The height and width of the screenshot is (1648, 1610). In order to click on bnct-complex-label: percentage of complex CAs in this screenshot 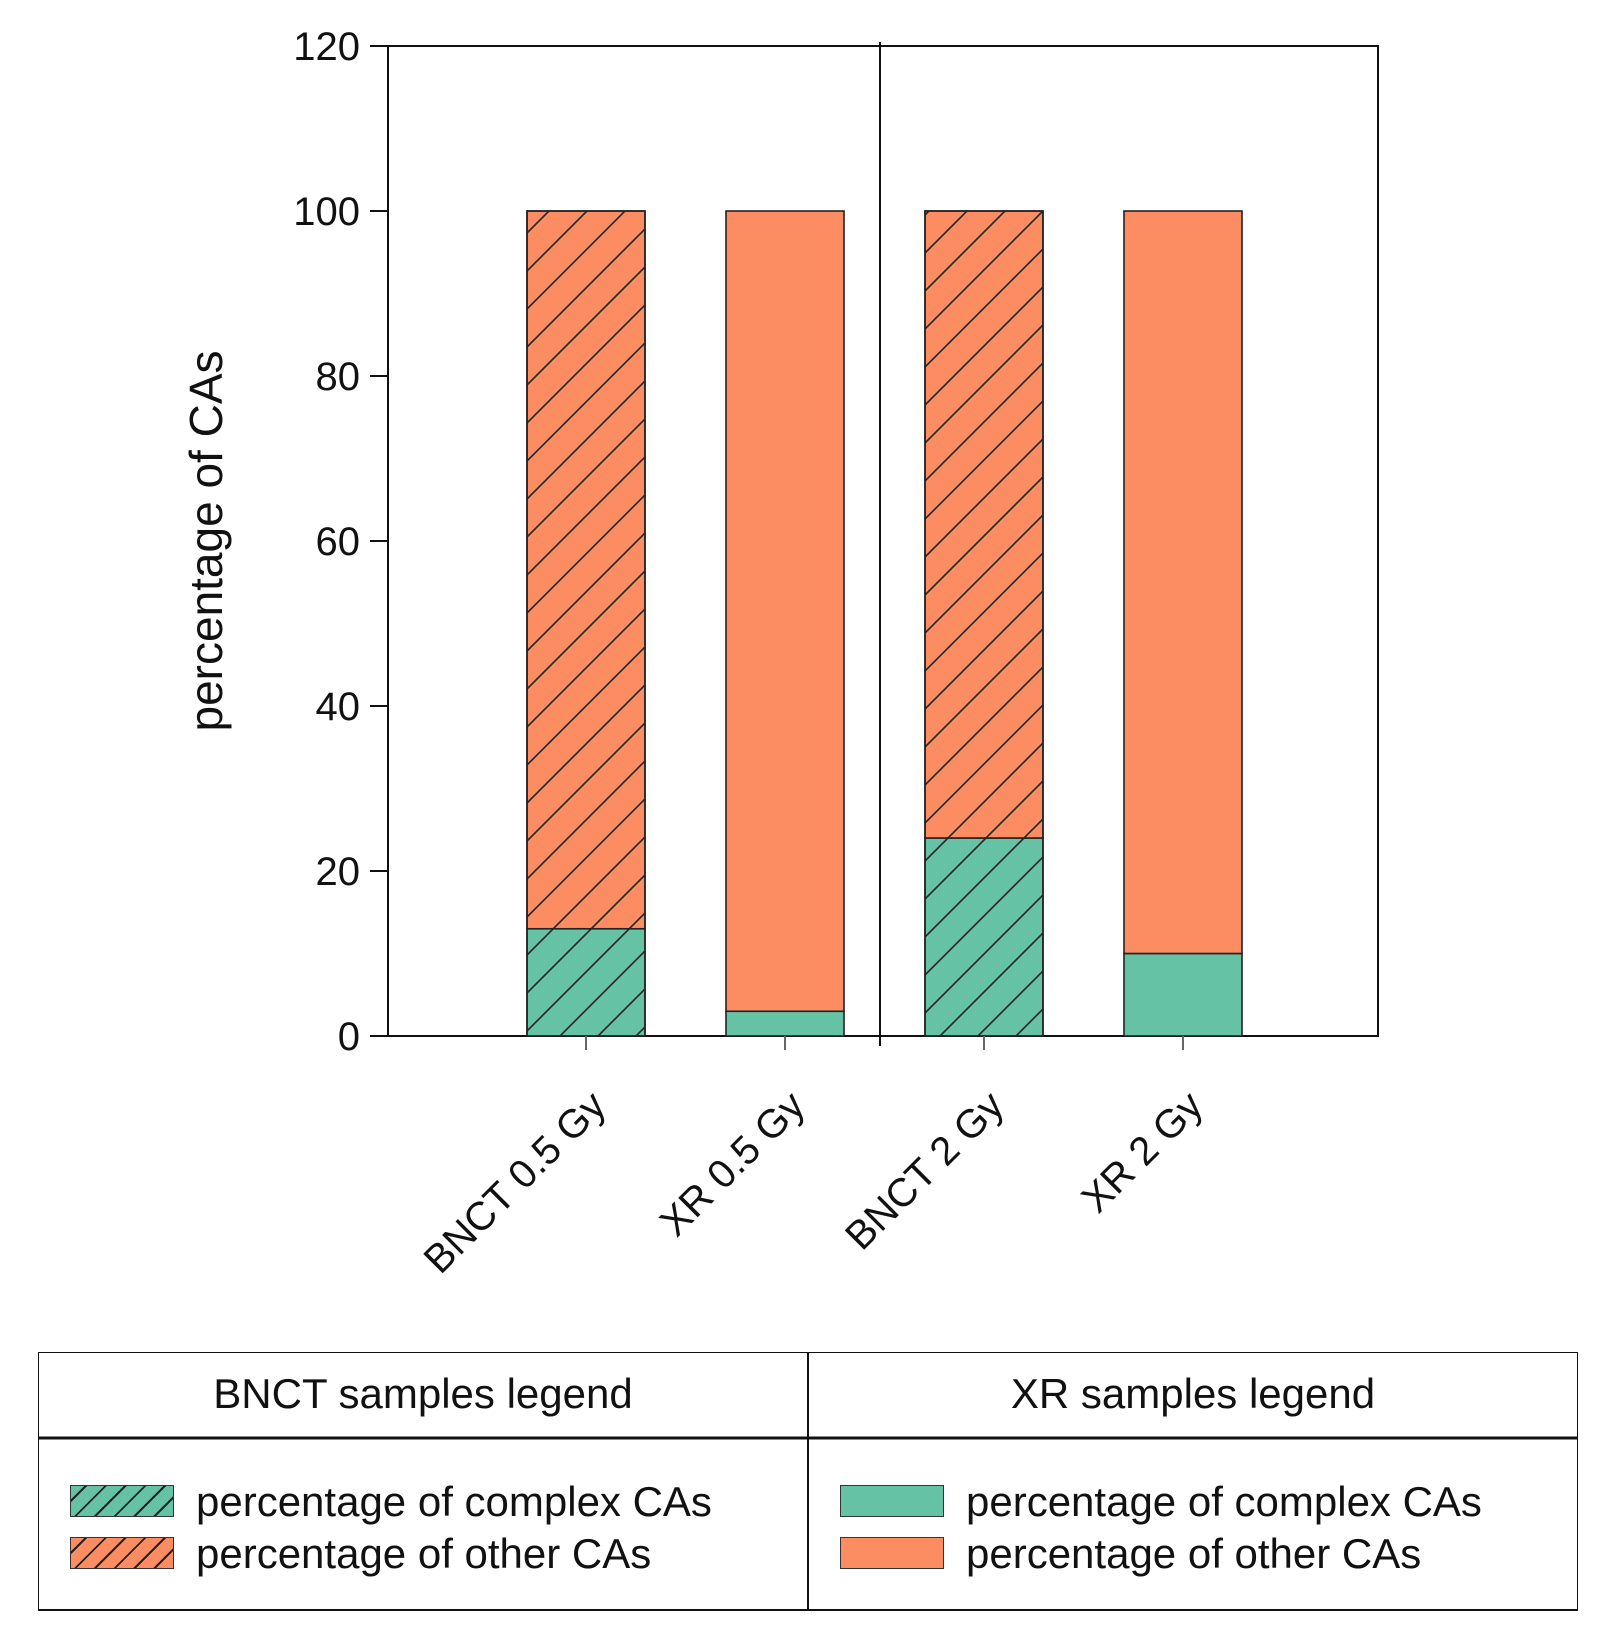, I will do `click(454, 1501)`.